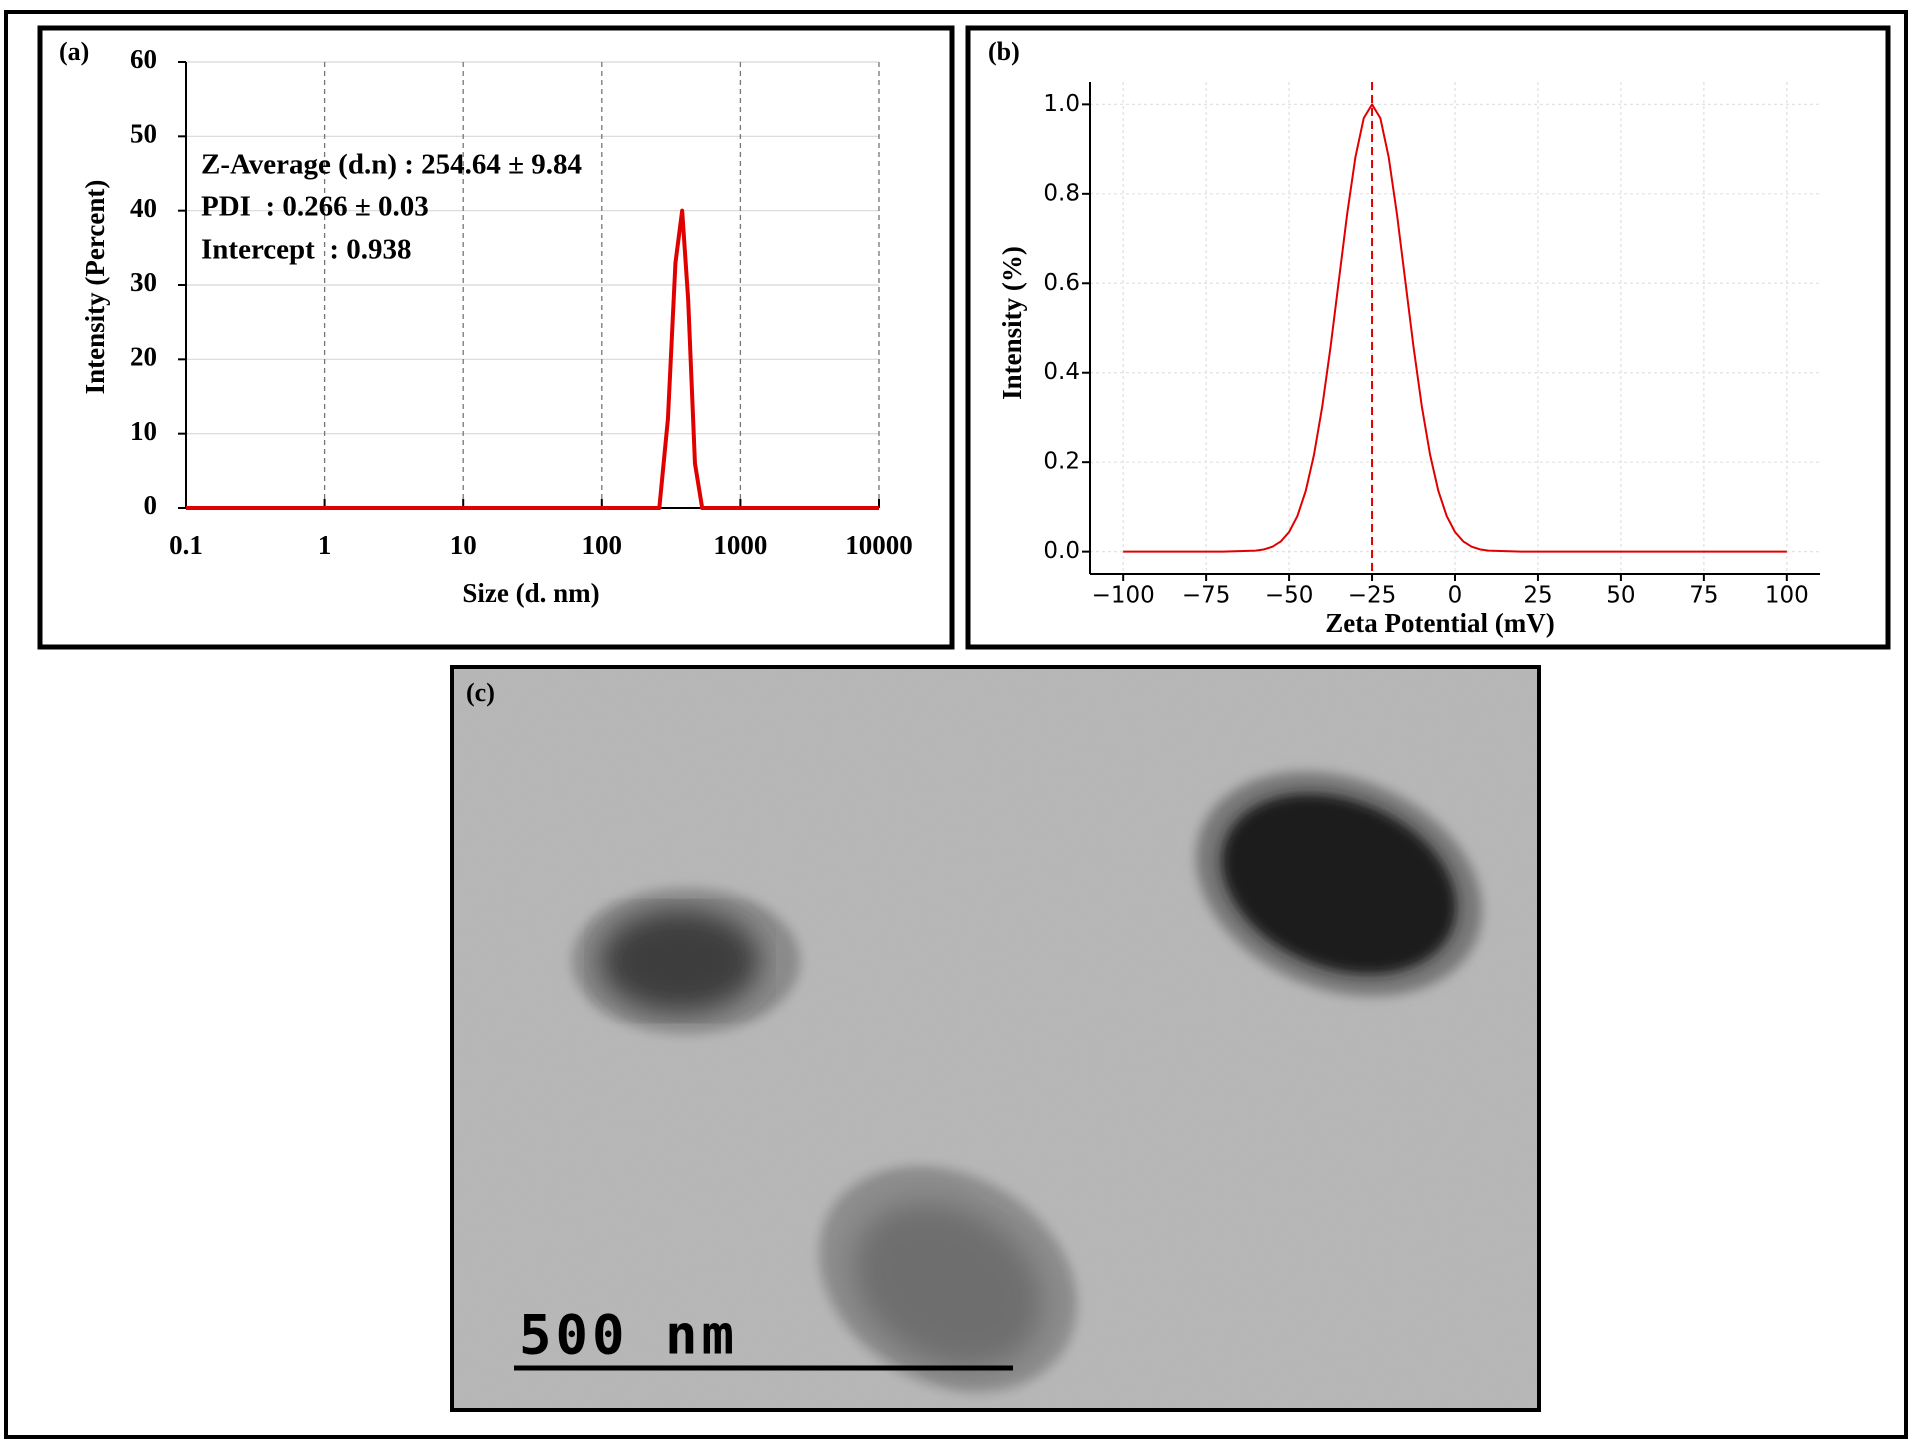 The height and width of the screenshot is (1441, 1914). Describe the element at coordinates (315, 207) in the screenshot. I see `annotation: PDI : 0.266 ± 0.03` at that location.